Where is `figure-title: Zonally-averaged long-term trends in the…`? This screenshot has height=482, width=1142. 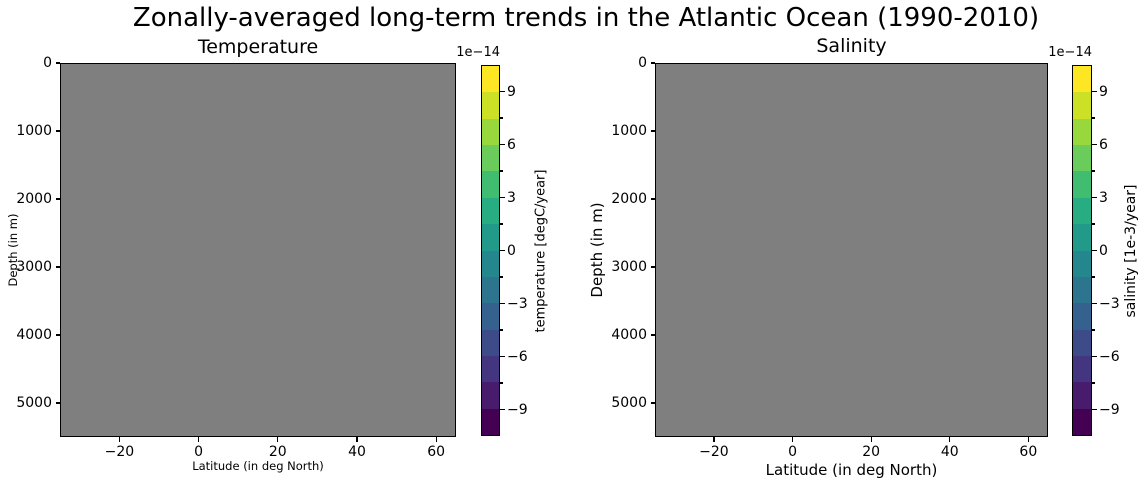
figure-title: Zonally-averaged long-term trends in the… is located at coordinates (586, 18).